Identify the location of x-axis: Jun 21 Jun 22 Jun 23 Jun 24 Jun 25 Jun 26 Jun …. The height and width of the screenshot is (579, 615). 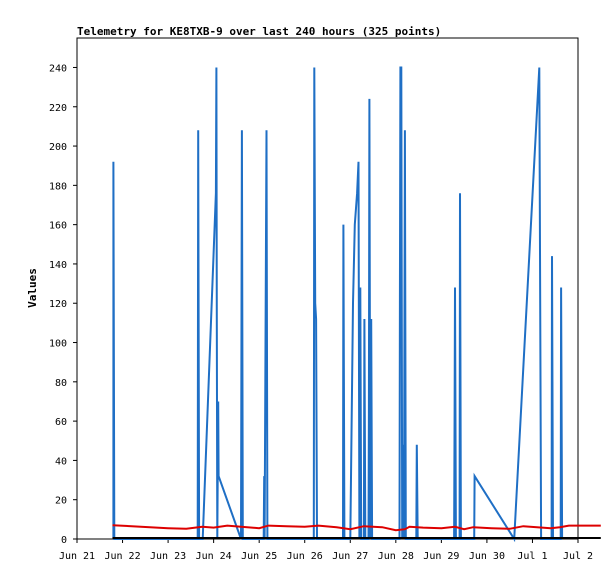
(326, 550).